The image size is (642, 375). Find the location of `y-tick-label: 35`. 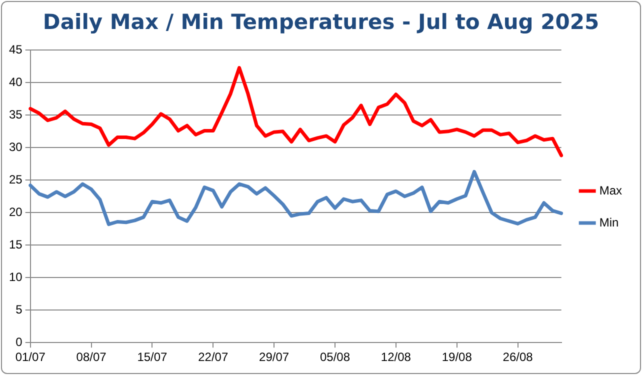

y-tick-label: 35 is located at coordinates (15, 114).